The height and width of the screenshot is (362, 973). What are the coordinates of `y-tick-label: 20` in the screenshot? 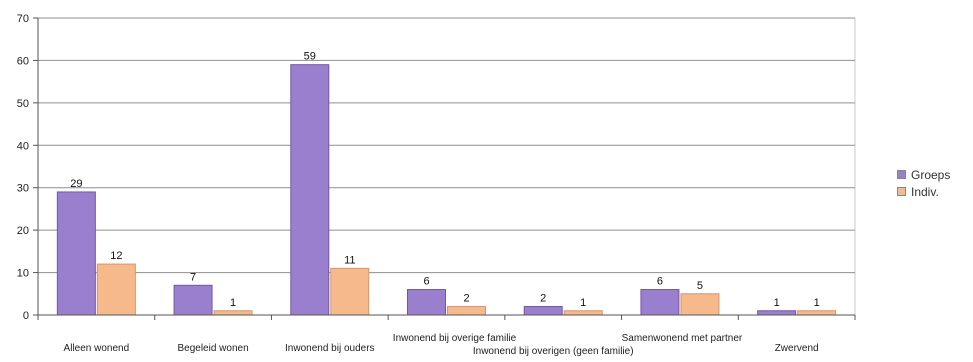 It's located at (23, 231).